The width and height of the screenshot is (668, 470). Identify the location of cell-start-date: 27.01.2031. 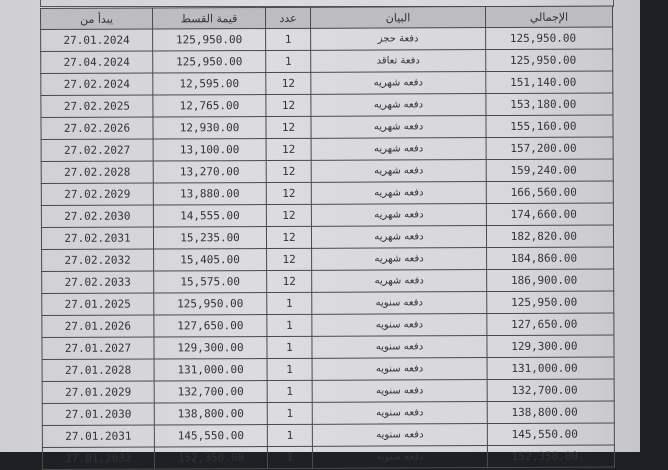
(98, 436).